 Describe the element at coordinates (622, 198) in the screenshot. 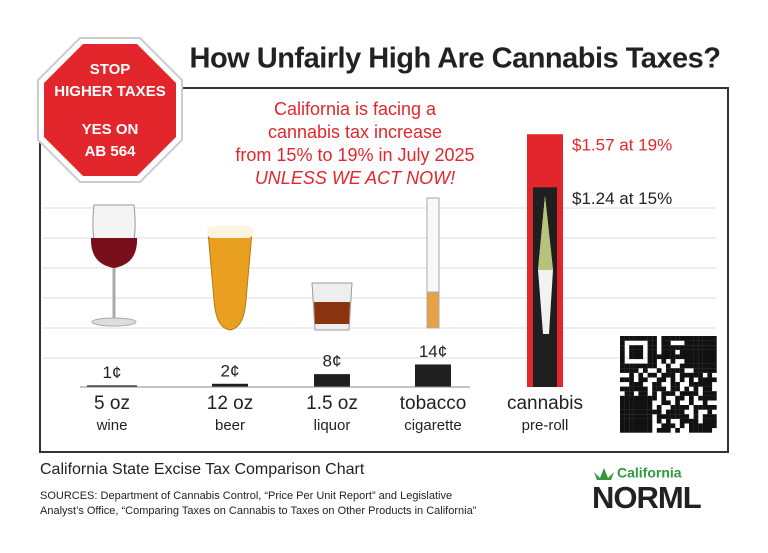

I see `value-label: $1.24 at 15%` at that location.